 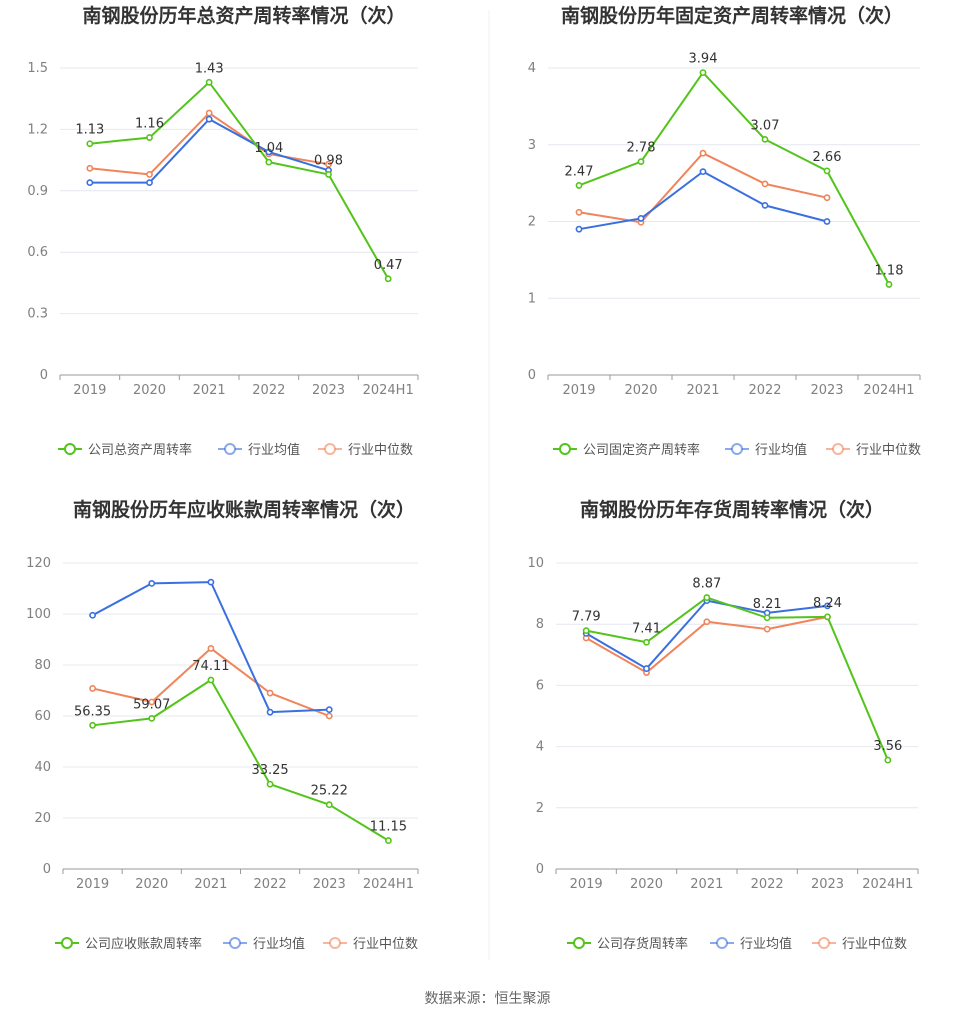 I want to click on legend-item-company: 公司总资产周转率, so click(x=125, y=450).